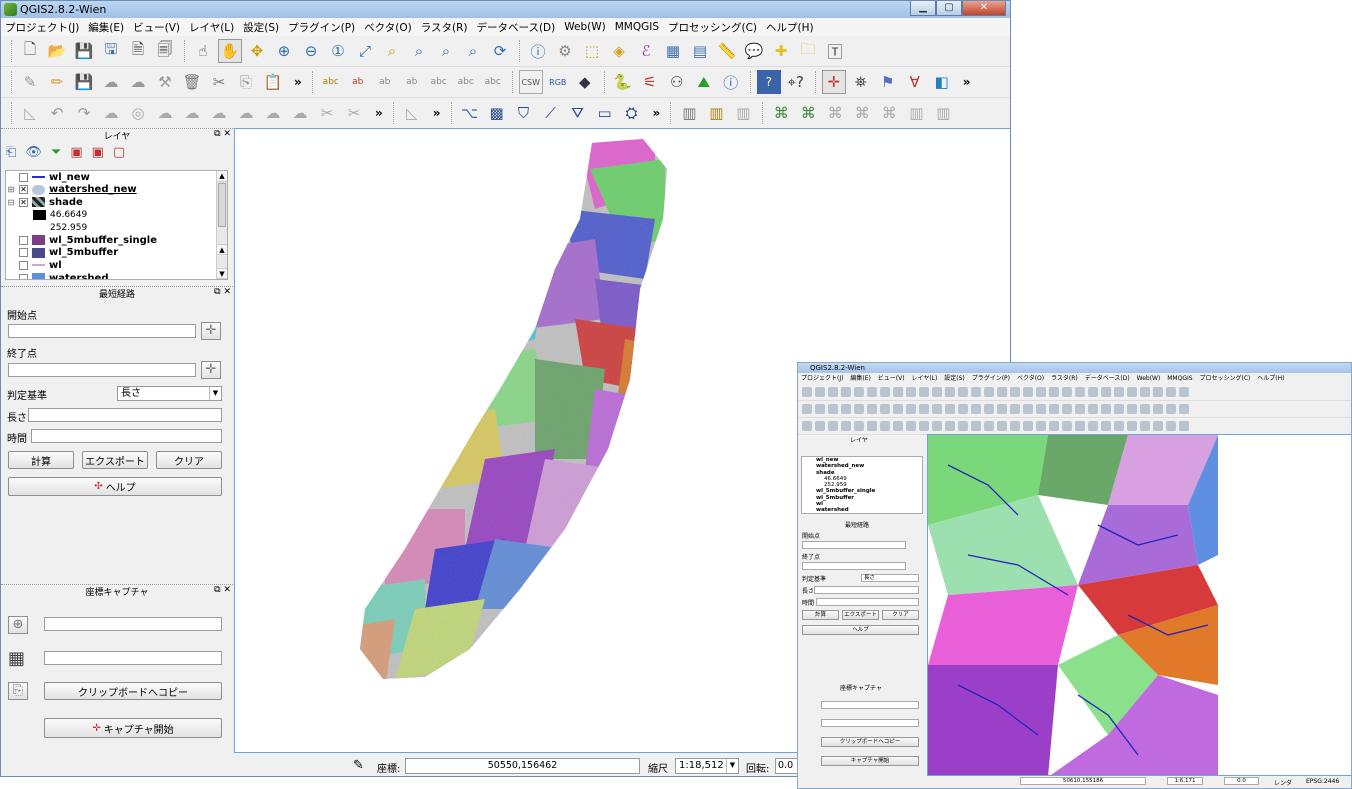 The width and height of the screenshot is (1352, 789). Describe the element at coordinates (870, 742) in the screenshot. I see `inset-copy-button: クリップボードへコピー` at that location.